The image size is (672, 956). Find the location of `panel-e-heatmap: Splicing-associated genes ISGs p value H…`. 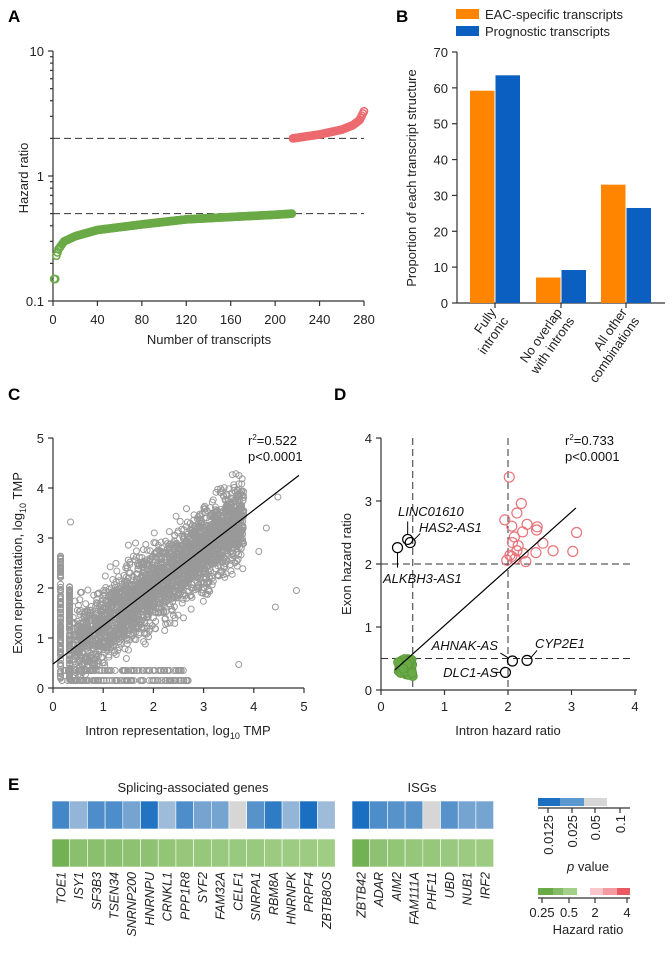

panel-e-heatmap: Splicing-associated genes ISGs p value H… is located at coordinates (341, 858).